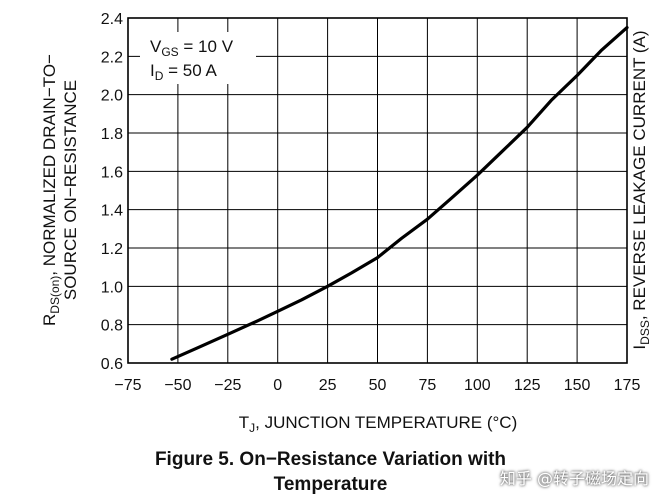  Describe the element at coordinates (112, 96) in the screenshot. I see `y-tick-label: 2.0` at that location.